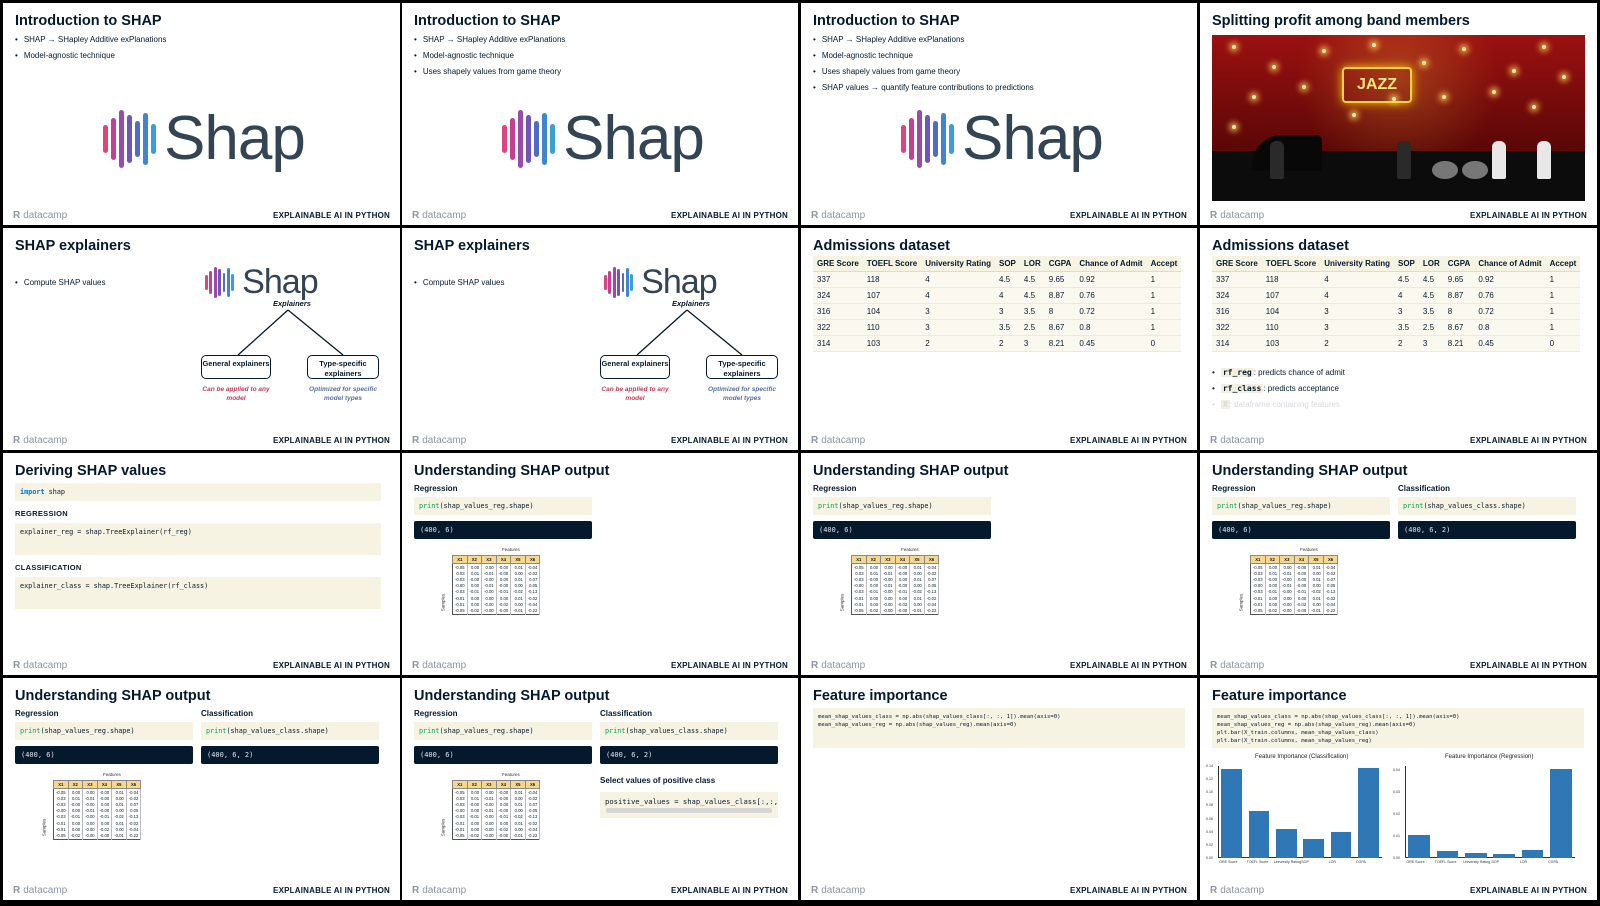  I want to click on regression-label: Regression, so click(436, 488).